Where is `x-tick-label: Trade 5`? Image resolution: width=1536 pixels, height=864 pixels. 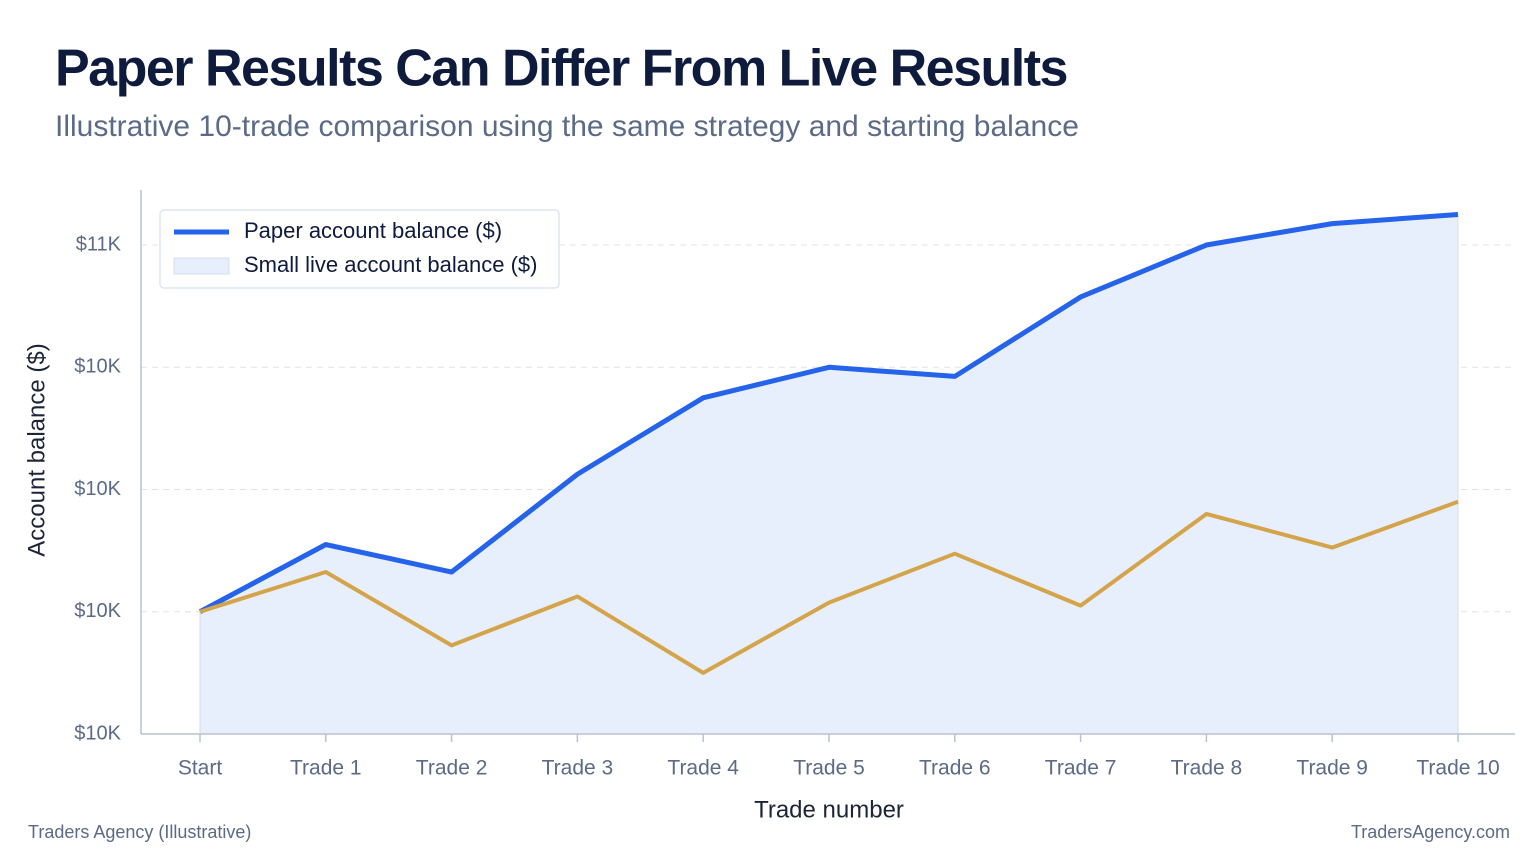 x-tick-label: Trade 5 is located at coordinates (829, 768).